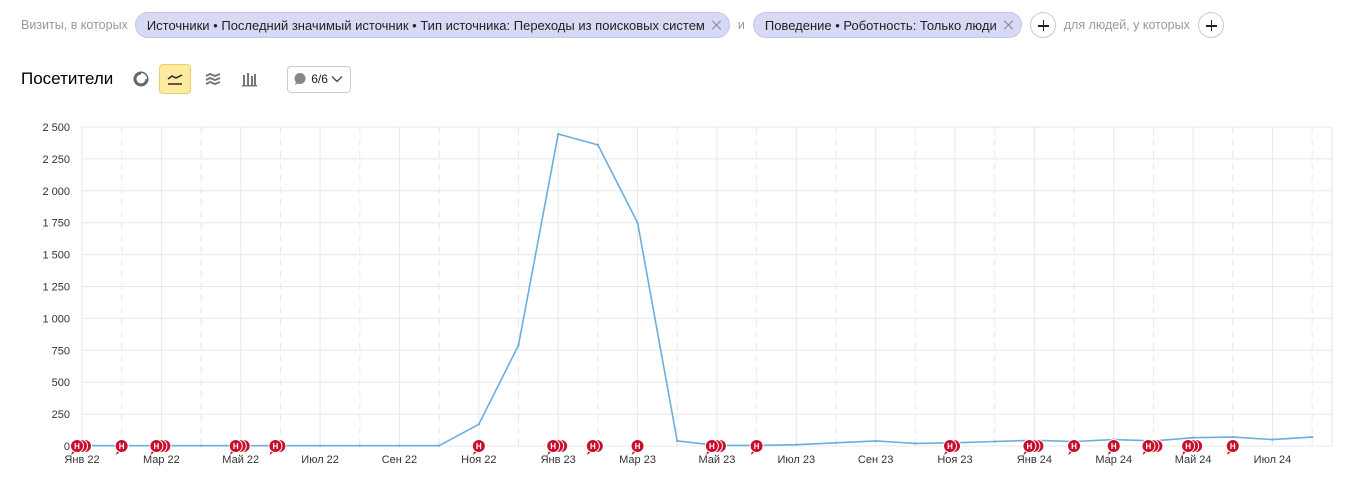  Describe the element at coordinates (56, 128) in the screenshot. I see `y-tick-label: 2 500` at that location.